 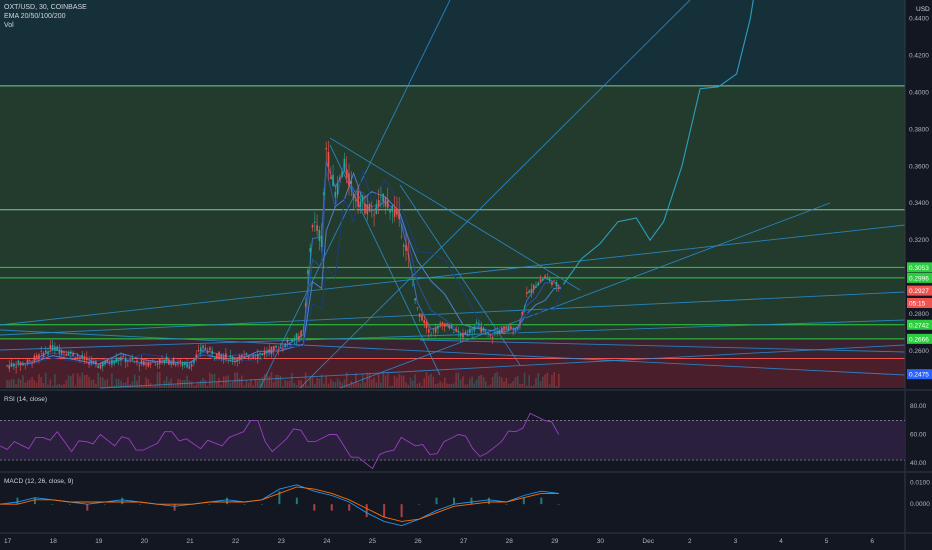 I want to click on price-tag-label: 0.2996, so click(x=919, y=278).